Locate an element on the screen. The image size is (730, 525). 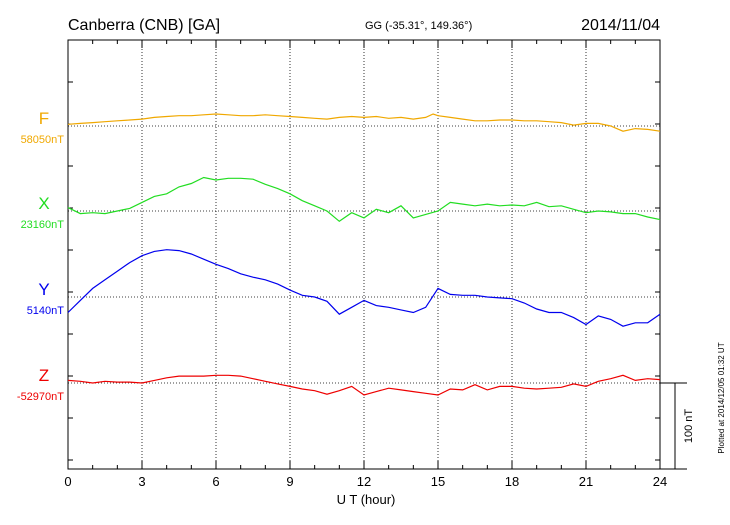
series-name-x: X is located at coordinates (43, 203).